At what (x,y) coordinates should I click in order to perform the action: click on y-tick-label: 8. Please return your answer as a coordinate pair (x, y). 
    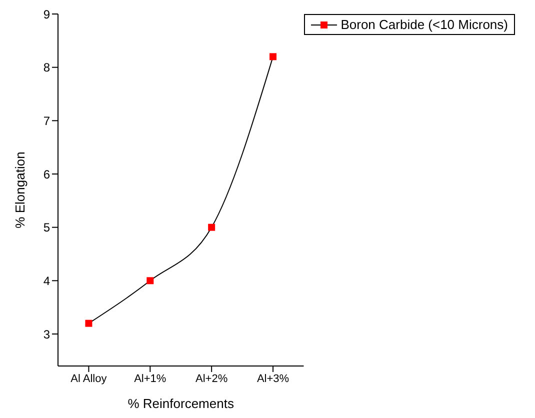
    Looking at the image, I should click on (46, 67).